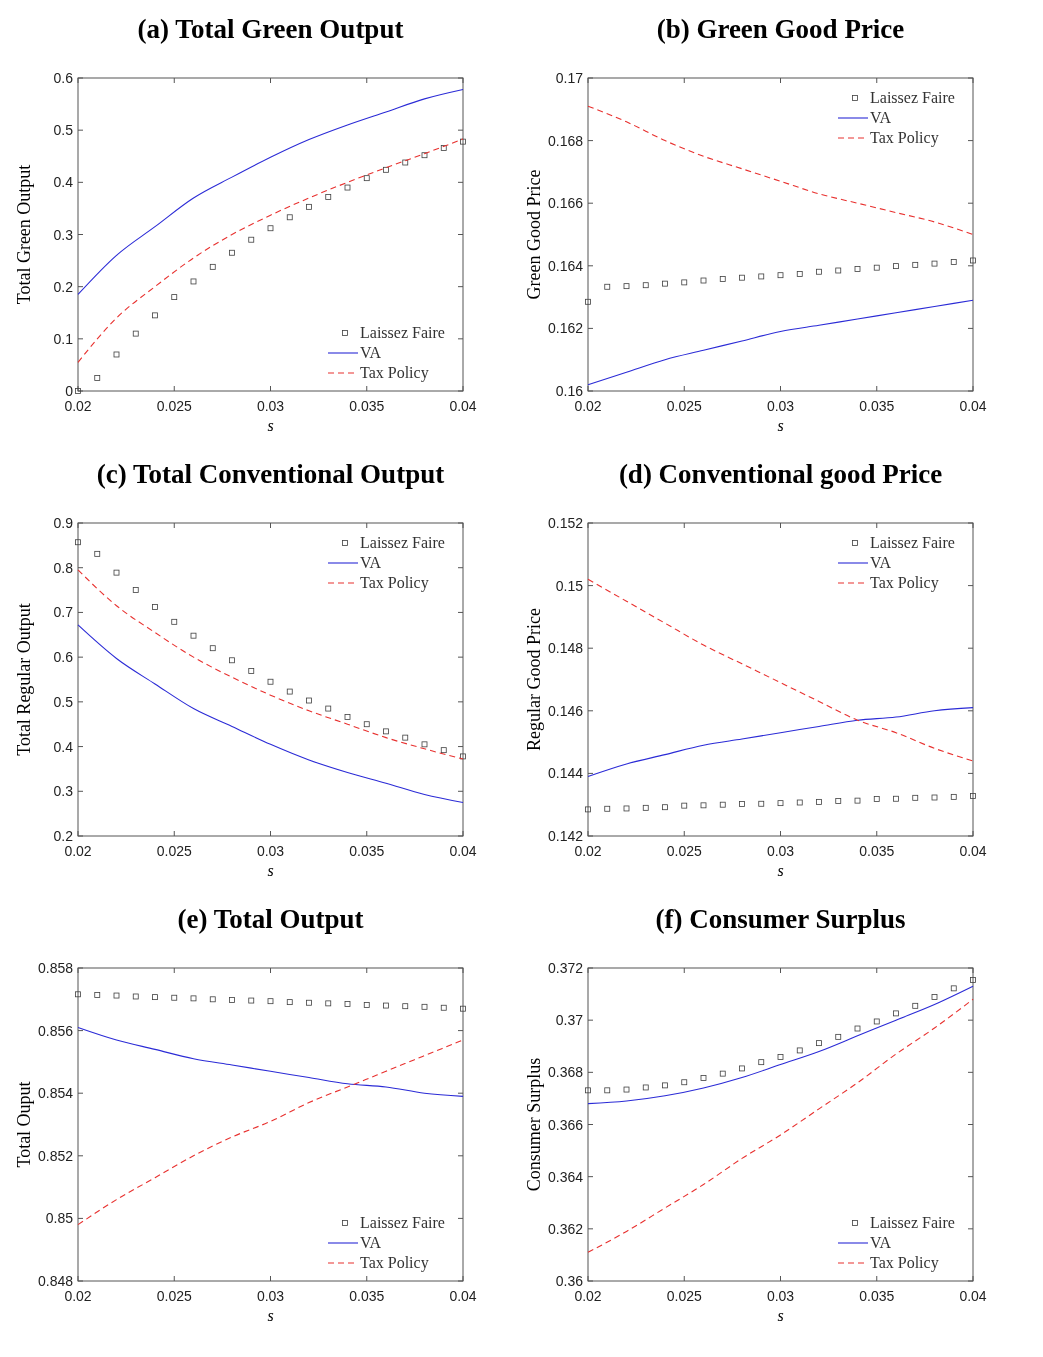 The height and width of the screenshot is (1357, 1043). I want to click on y-tick-label: 0.36, so click(569, 1281).